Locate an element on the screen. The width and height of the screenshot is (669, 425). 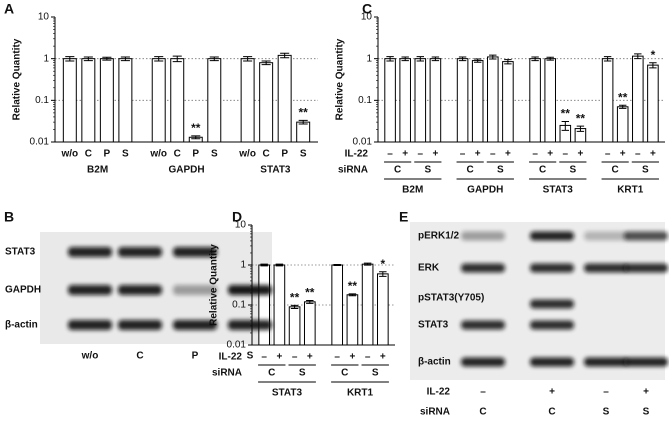
lane-label: S is located at coordinates (250, 356).